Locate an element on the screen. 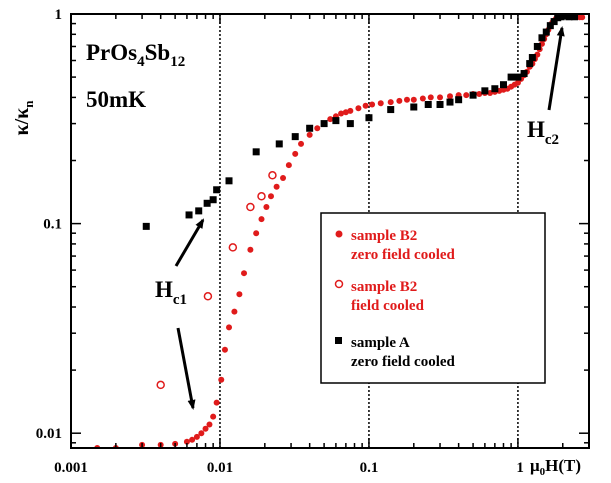 This screenshot has height=483, width=611. y-tick-label: 0.01 is located at coordinates (49, 434).